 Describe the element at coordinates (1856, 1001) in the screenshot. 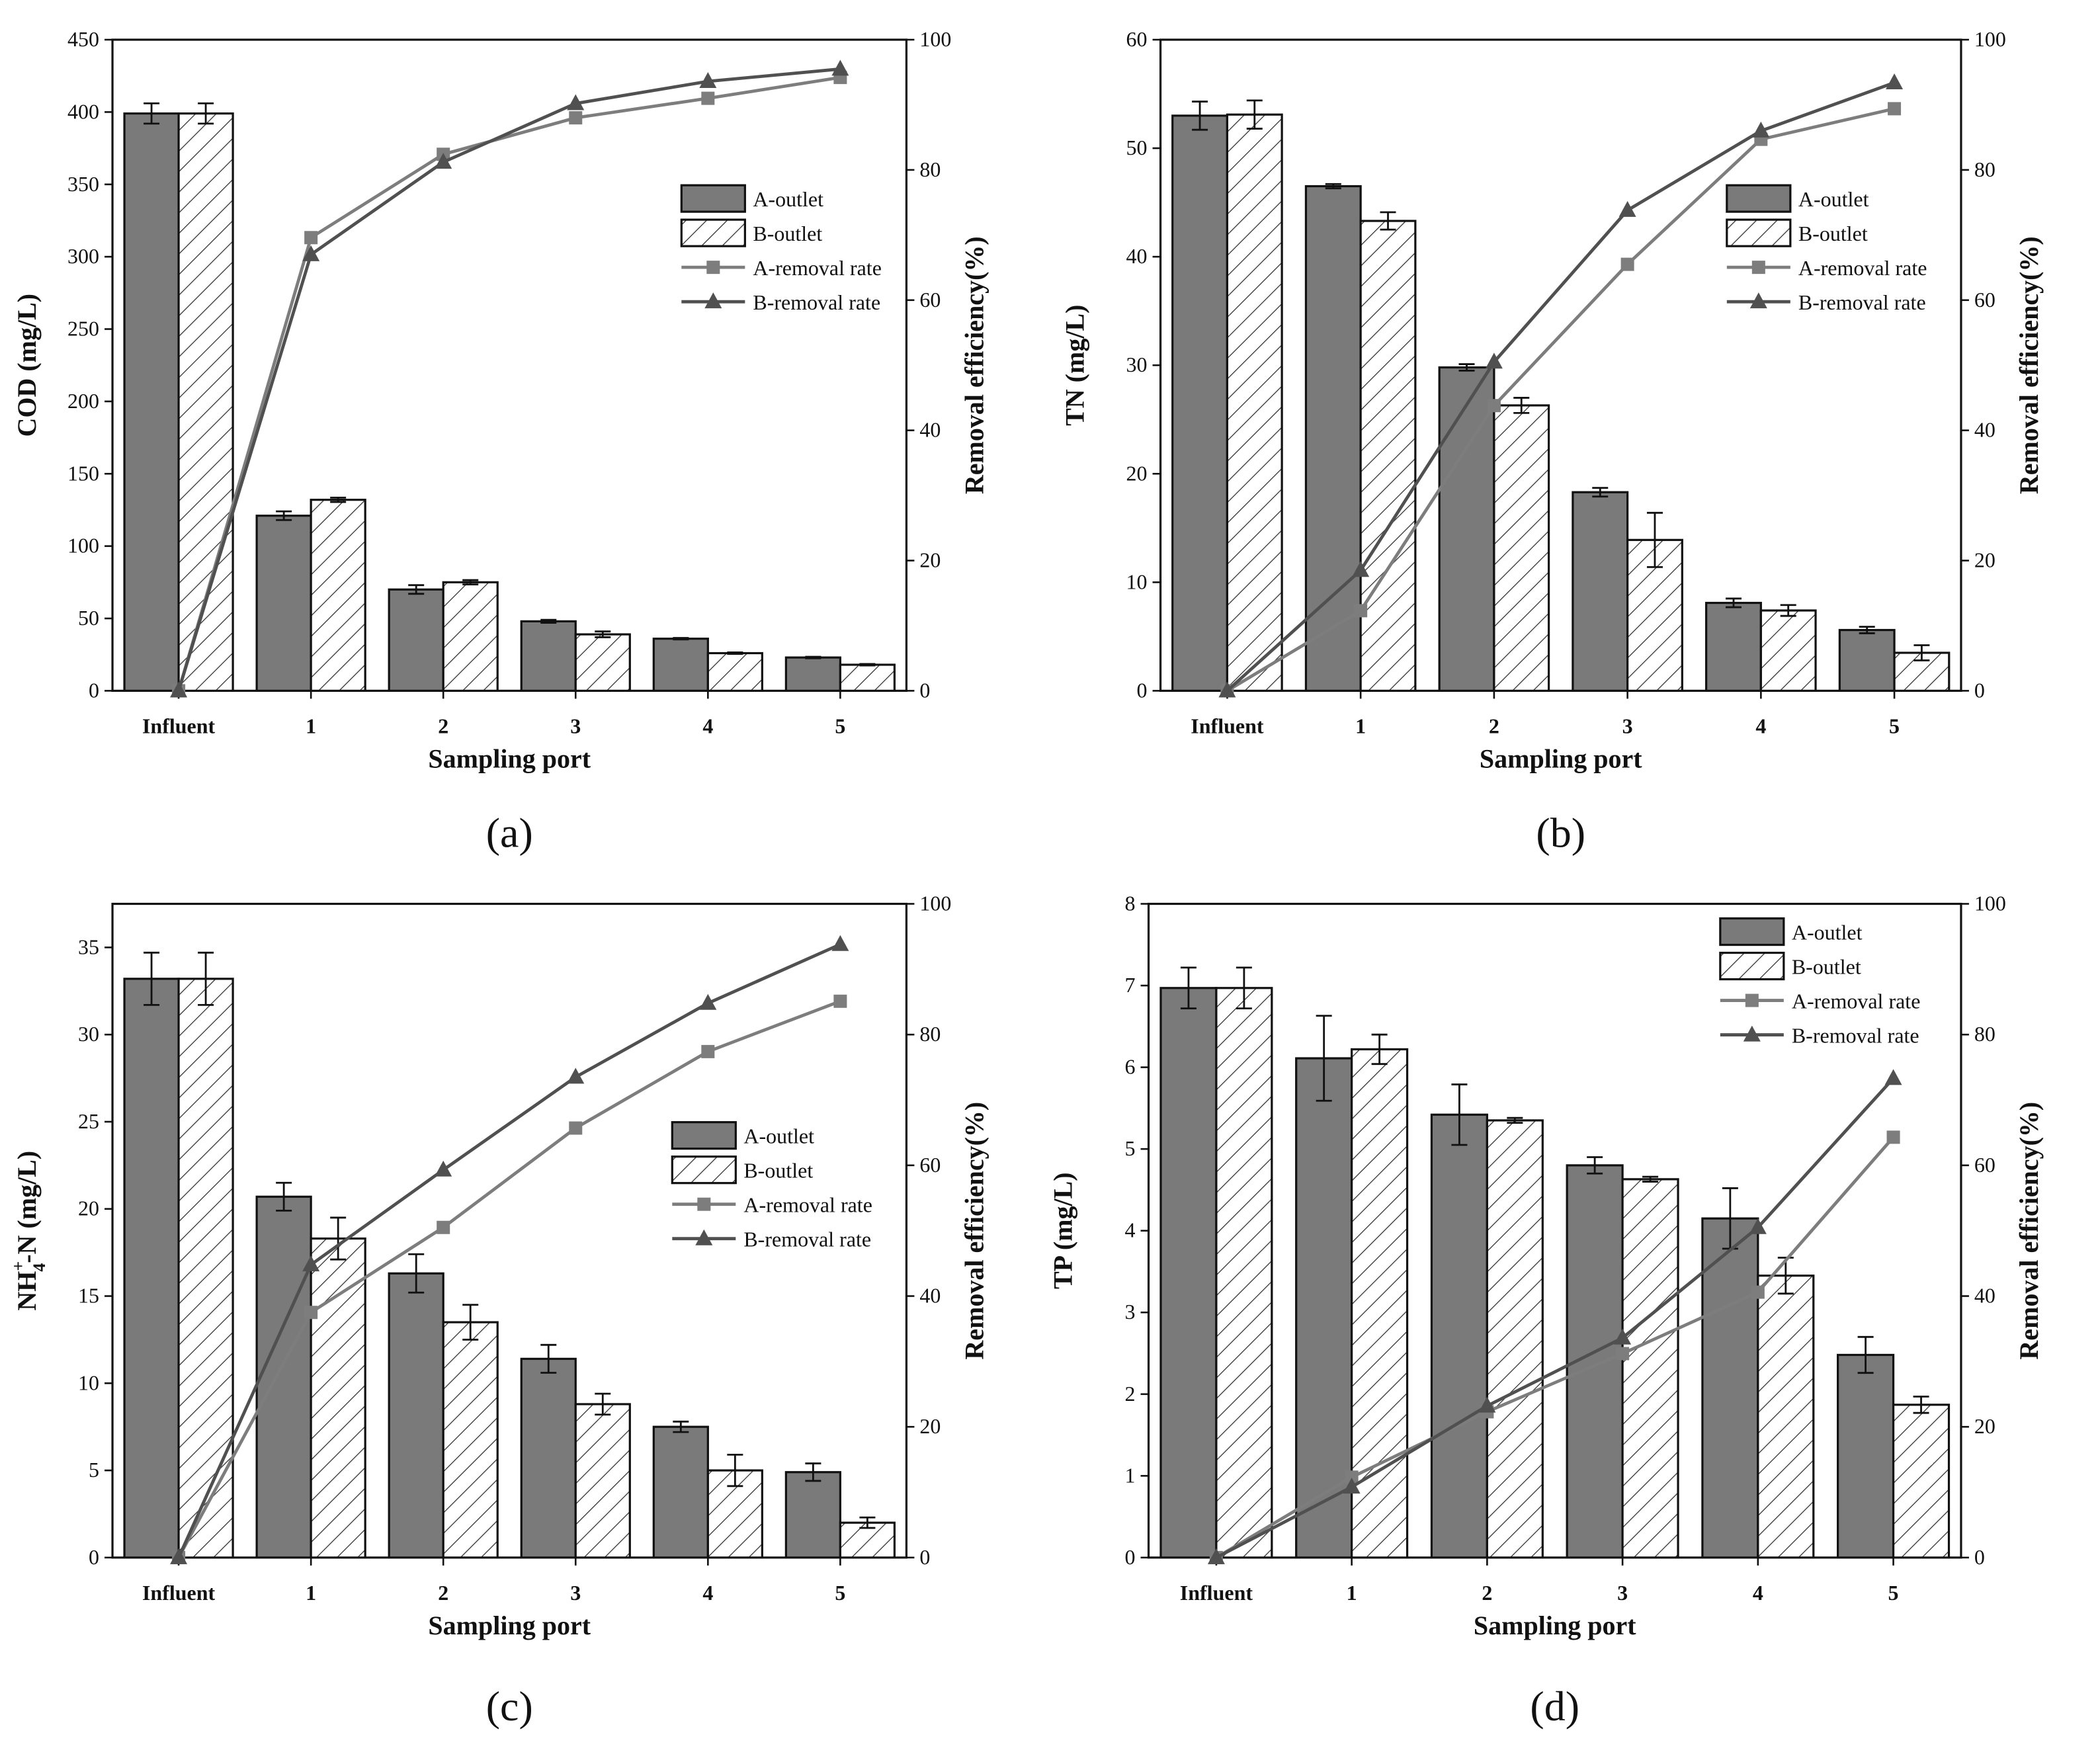

I see `legend-label: A-removal rate` at that location.